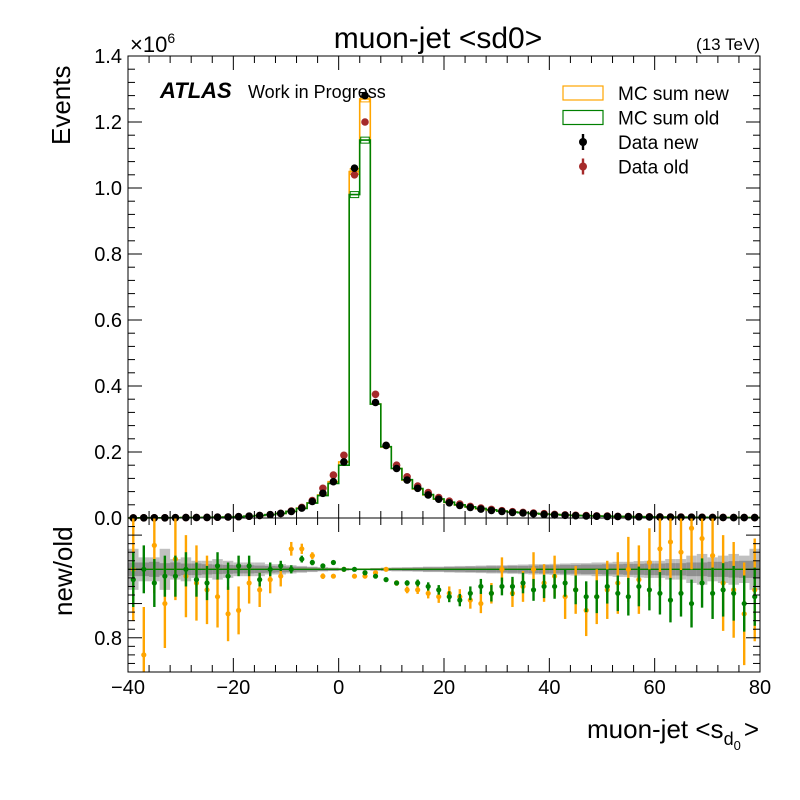 This screenshot has width=800, height=800. What do you see at coordinates (108, 57) in the screenshot?
I see `y-tick-label: 1.4` at bounding box center [108, 57].